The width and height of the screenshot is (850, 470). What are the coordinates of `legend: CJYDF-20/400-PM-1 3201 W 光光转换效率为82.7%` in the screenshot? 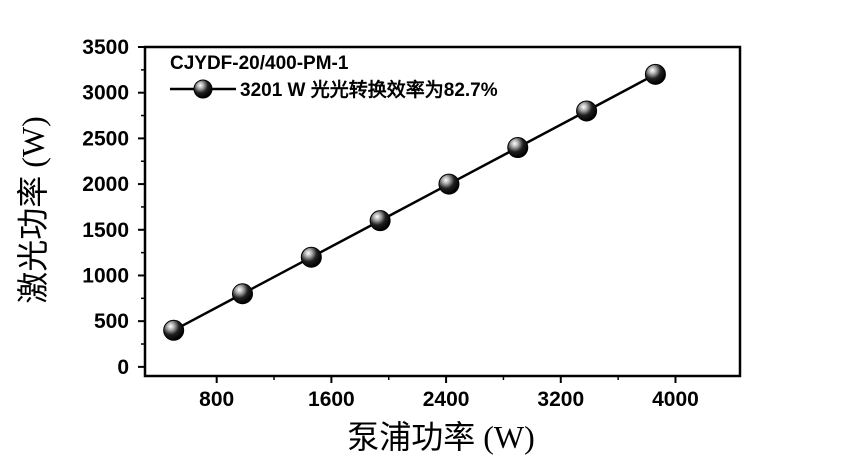 It's located at (334, 77).